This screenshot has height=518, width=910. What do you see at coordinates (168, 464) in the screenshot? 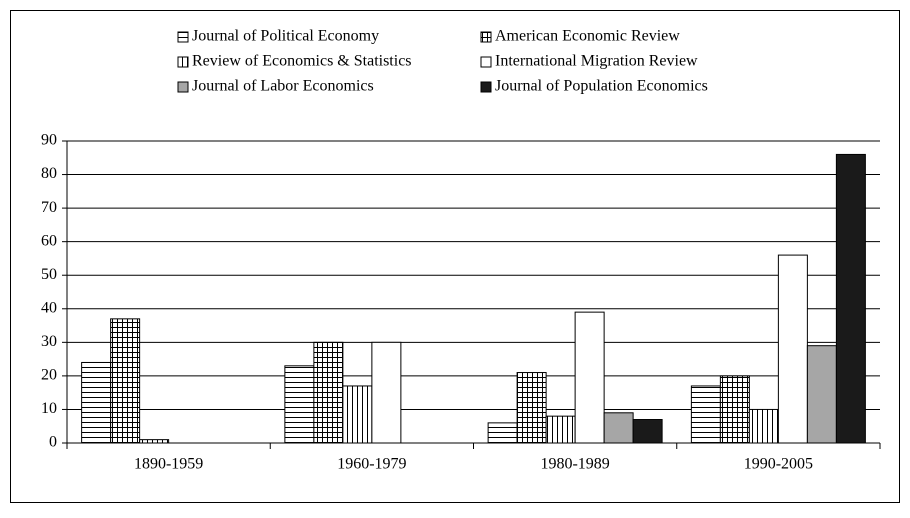
I see `x-tick-label: 1890-1959` at bounding box center [168, 464].